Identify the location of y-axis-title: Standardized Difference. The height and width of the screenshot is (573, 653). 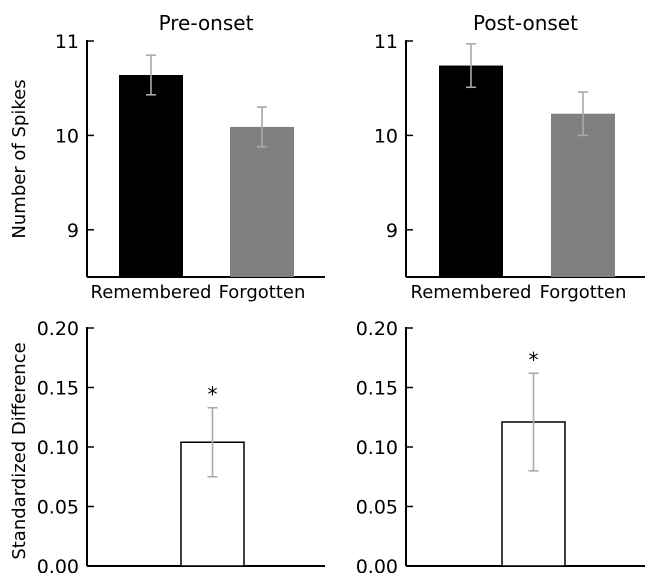
(19, 450).